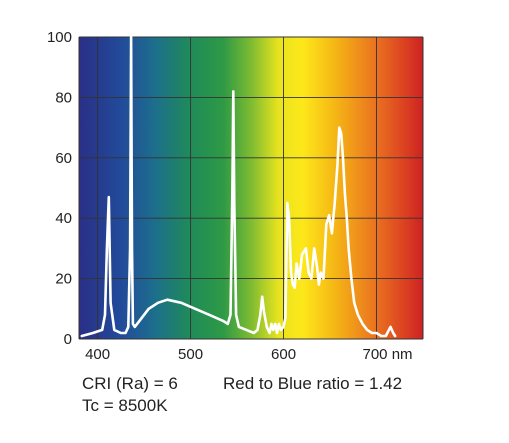  Describe the element at coordinates (283, 354) in the screenshot. I see `x-tick-label: 600` at that location.